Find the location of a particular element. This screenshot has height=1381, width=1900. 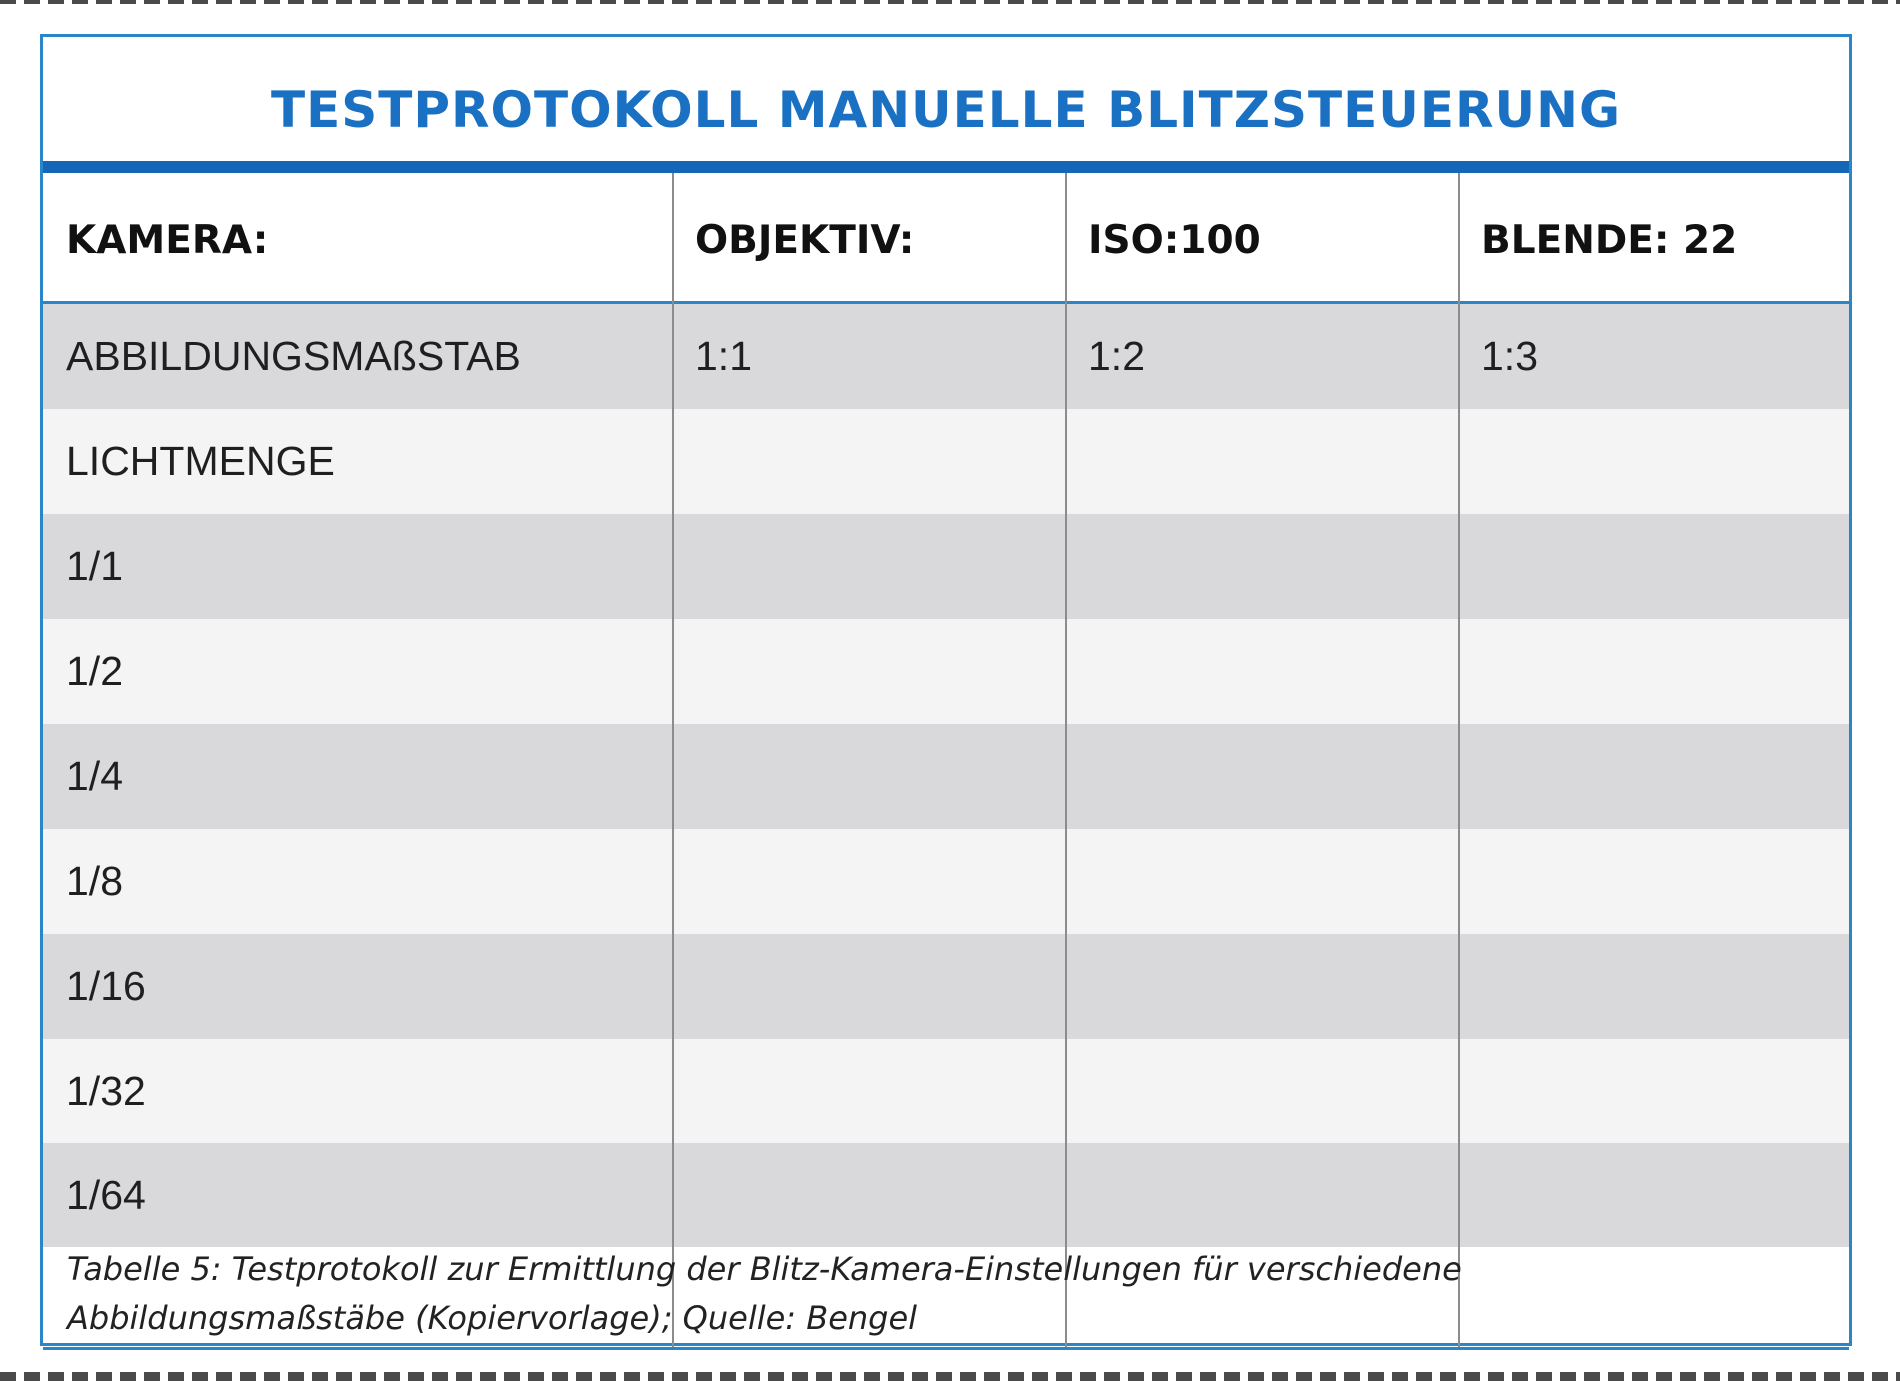

table-row: LICHTMENGE is located at coordinates (946, 461).